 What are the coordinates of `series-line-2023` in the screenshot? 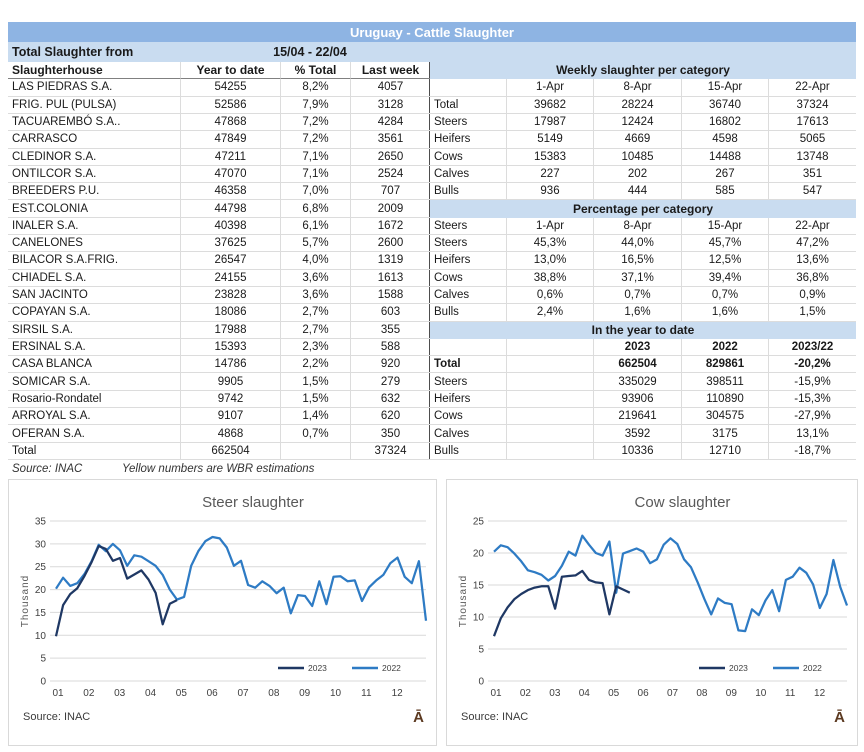 It's located at (116, 590).